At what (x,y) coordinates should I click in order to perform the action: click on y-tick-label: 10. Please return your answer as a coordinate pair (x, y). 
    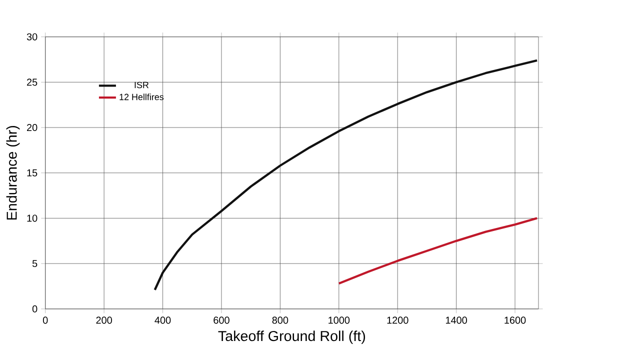
    Looking at the image, I should click on (32, 218).